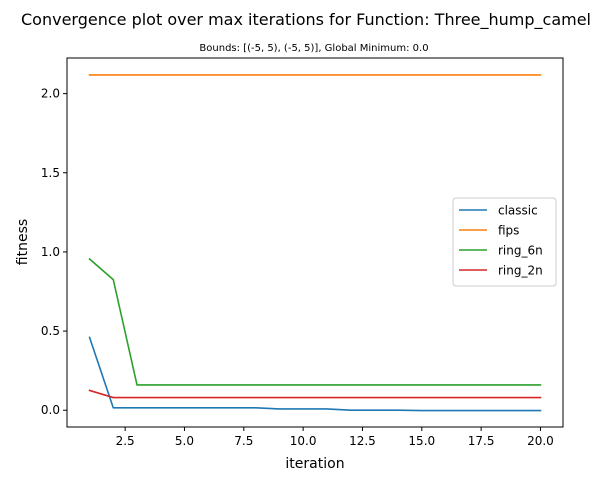  What do you see at coordinates (540, 441) in the screenshot?
I see `x-tick-label: 20.0` at bounding box center [540, 441].